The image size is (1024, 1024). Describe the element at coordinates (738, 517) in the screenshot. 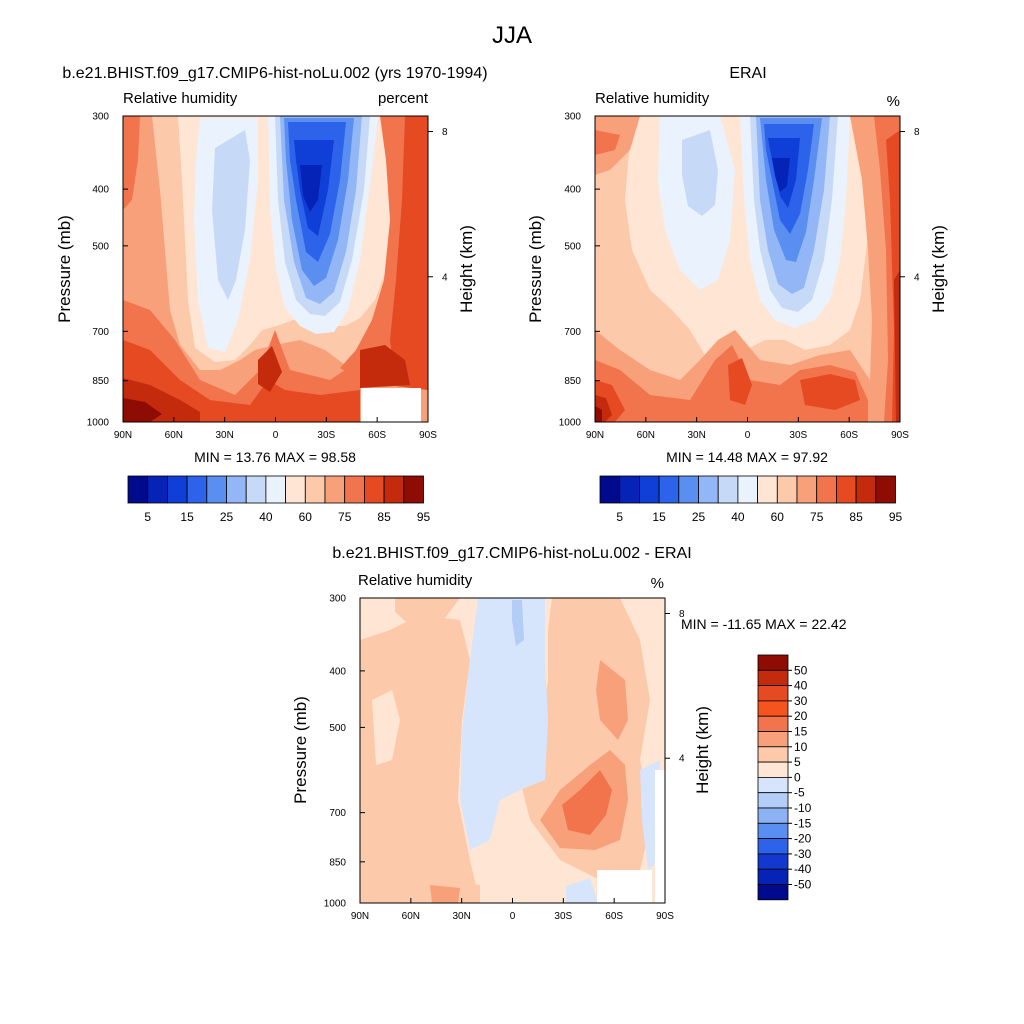

I see `colorbar-label: 40` at that location.